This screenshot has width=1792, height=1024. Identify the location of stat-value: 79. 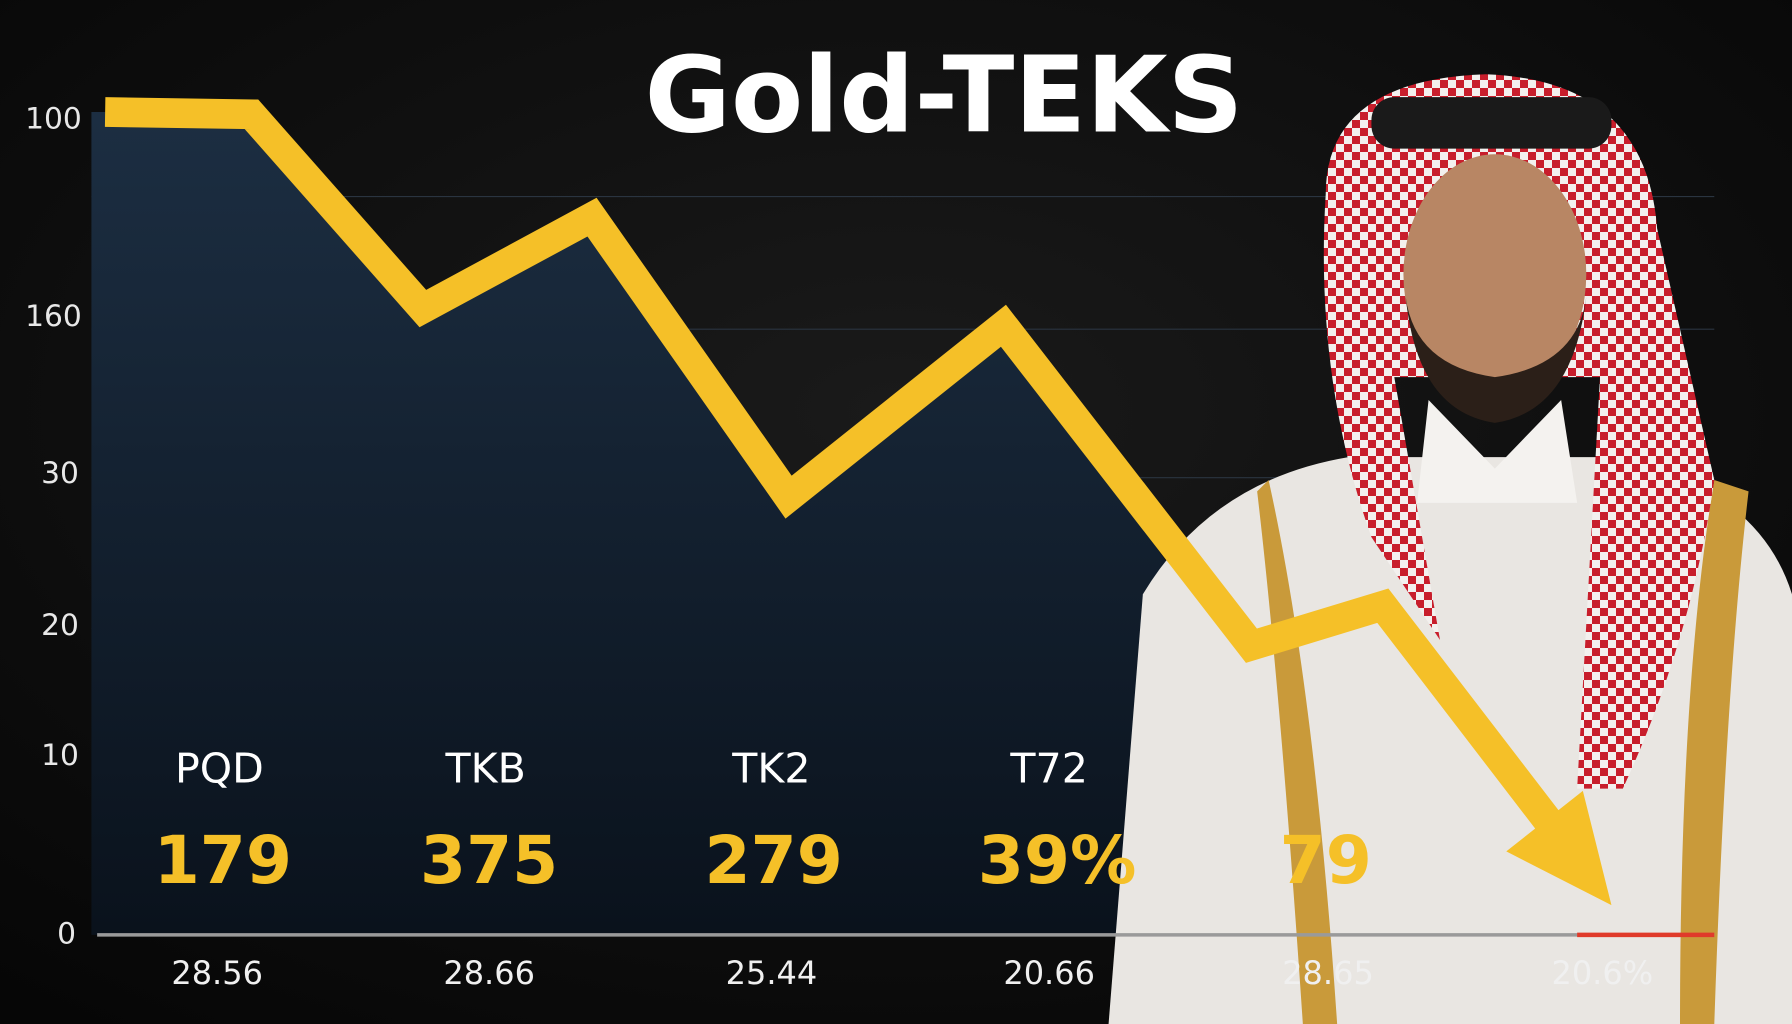
(1326, 860).